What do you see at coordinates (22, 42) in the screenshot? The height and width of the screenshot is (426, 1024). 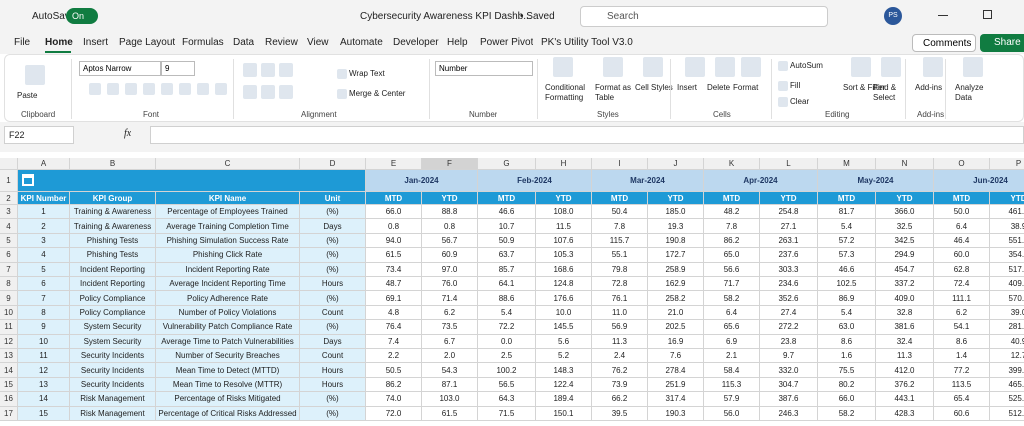 I see `ribbon-tab: File` at bounding box center [22, 42].